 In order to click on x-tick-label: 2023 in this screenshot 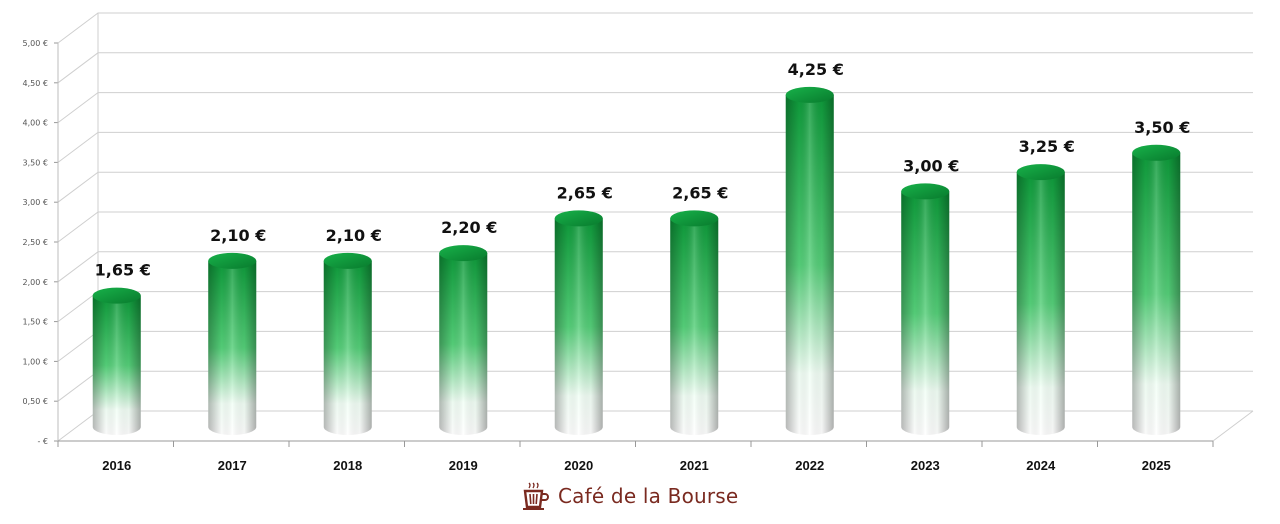, I will do `click(925, 465)`.